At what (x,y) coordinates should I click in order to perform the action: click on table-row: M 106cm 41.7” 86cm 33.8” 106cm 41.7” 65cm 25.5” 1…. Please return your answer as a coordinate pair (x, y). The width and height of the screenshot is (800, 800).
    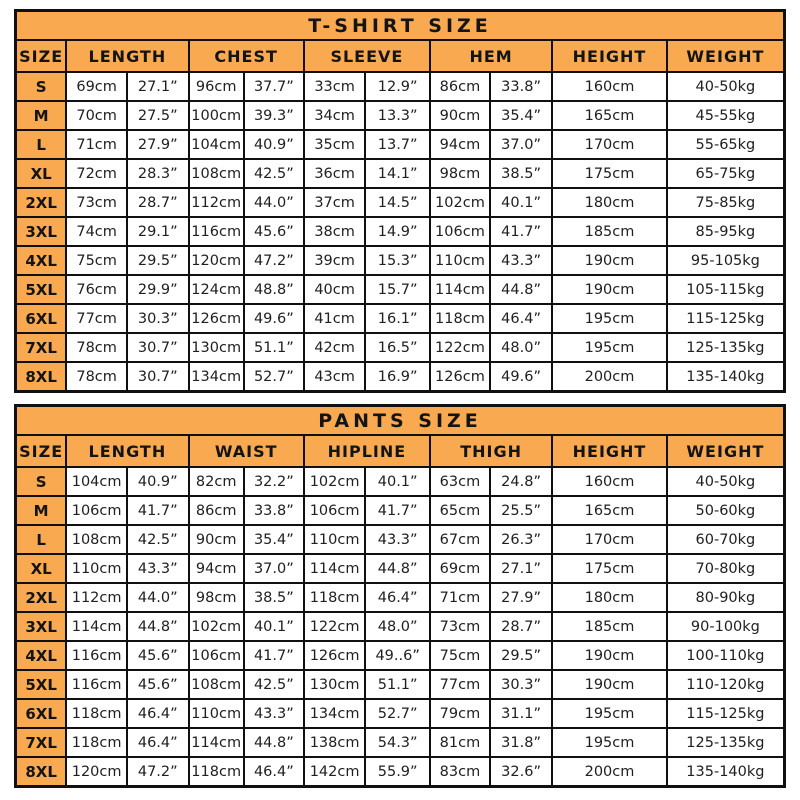
    Looking at the image, I should click on (400, 510).